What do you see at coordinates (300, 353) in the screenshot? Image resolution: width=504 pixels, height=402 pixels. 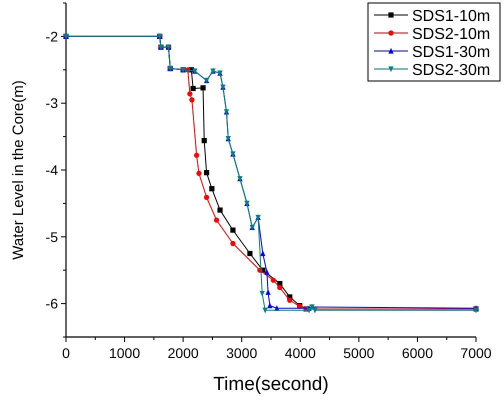 I see `x-tick-label: 4000` at bounding box center [300, 353].